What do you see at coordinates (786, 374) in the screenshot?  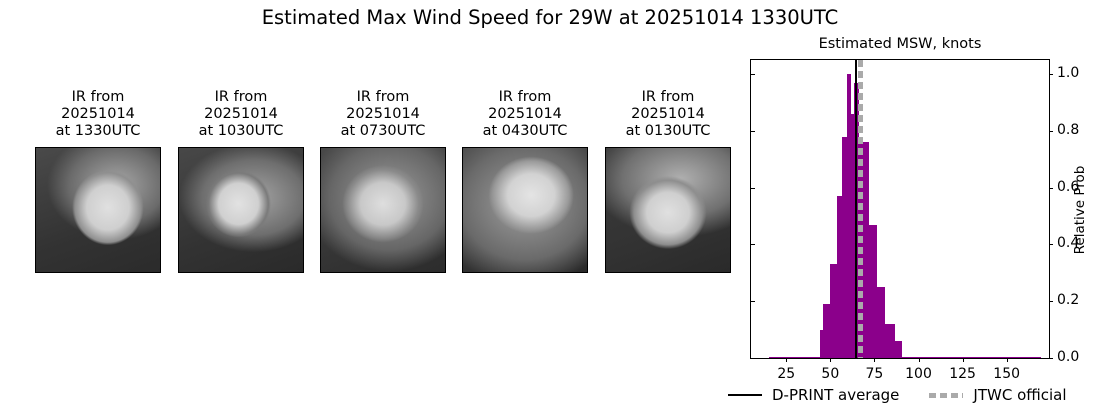 I see `x-tick-label: 25` at bounding box center [786, 374].